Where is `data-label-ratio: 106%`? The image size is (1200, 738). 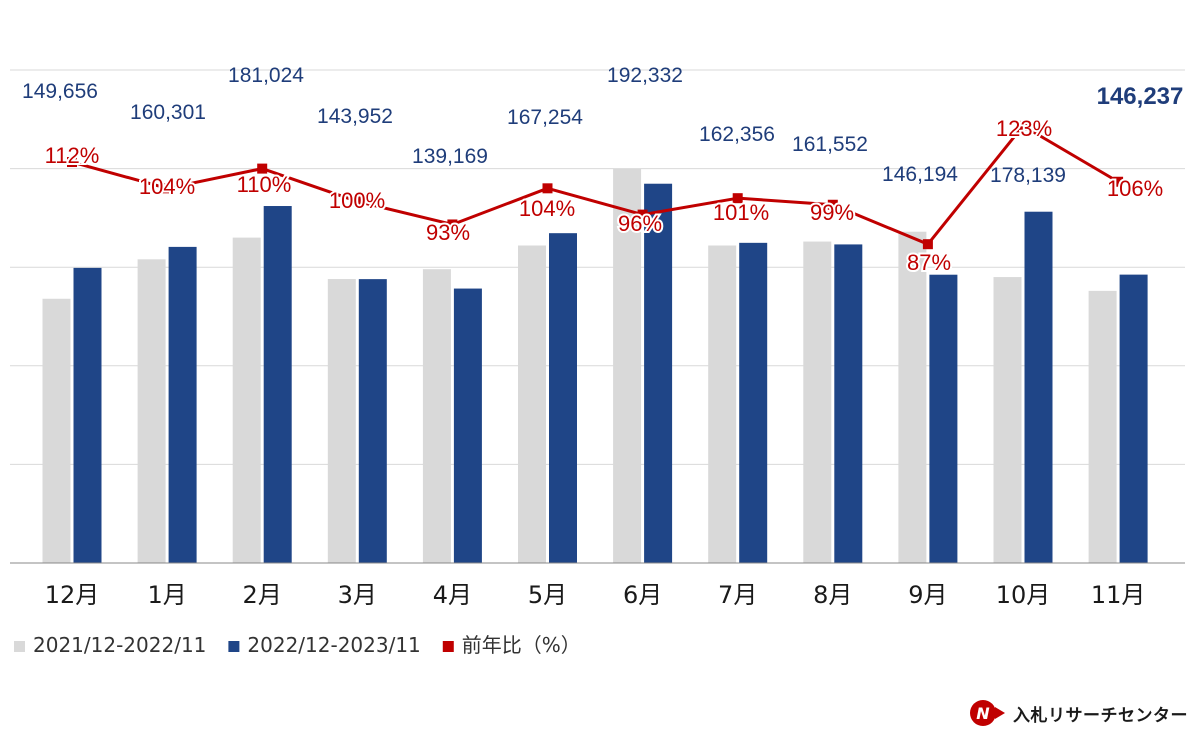
data-label-ratio: 106% is located at coordinates (1135, 188).